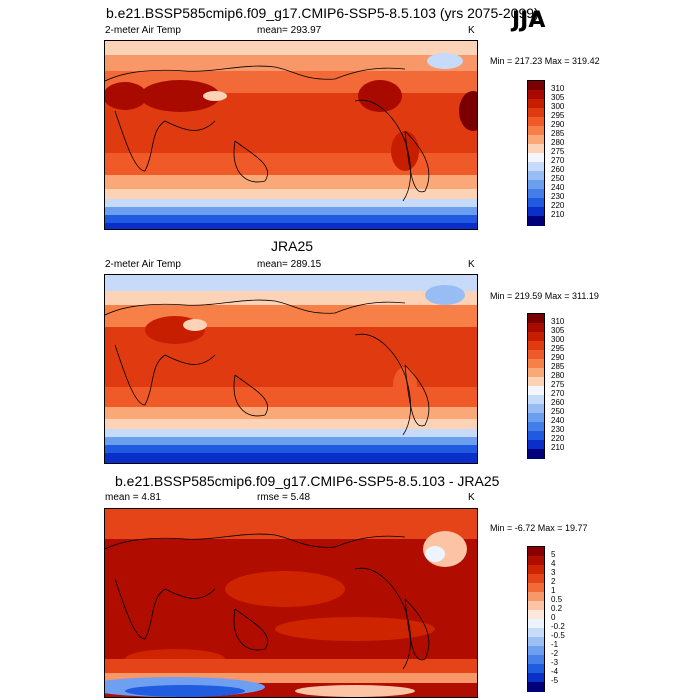 Image resolution: width=700 pixels, height=700 pixels. Describe the element at coordinates (289, 264) in the screenshot. I see `mean-label: mean= 289.15` at that location.